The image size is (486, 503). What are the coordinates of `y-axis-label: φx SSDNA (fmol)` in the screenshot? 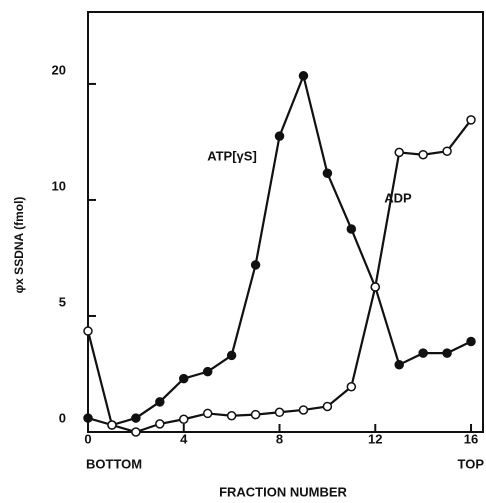 It's located at (19, 245).